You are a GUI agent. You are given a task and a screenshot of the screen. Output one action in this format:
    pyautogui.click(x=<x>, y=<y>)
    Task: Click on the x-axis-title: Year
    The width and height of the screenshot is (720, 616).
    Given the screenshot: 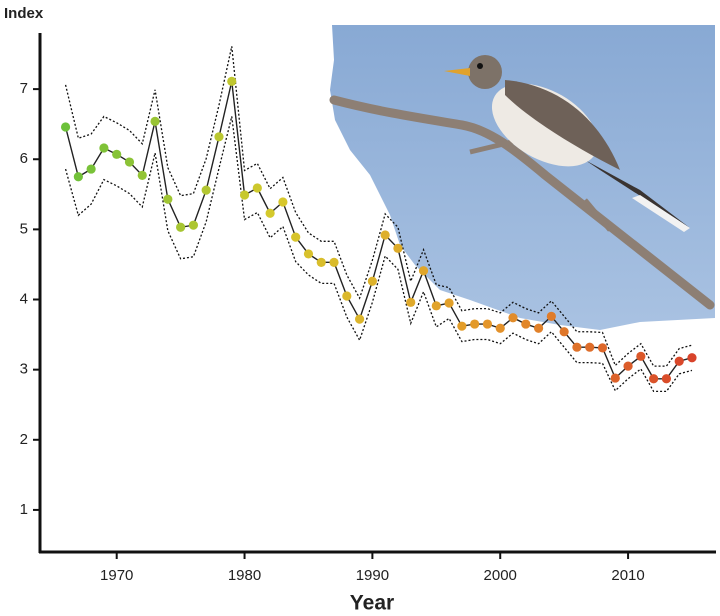 What is the action you would take?
    pyautogui.click(x=372, y=603)
    